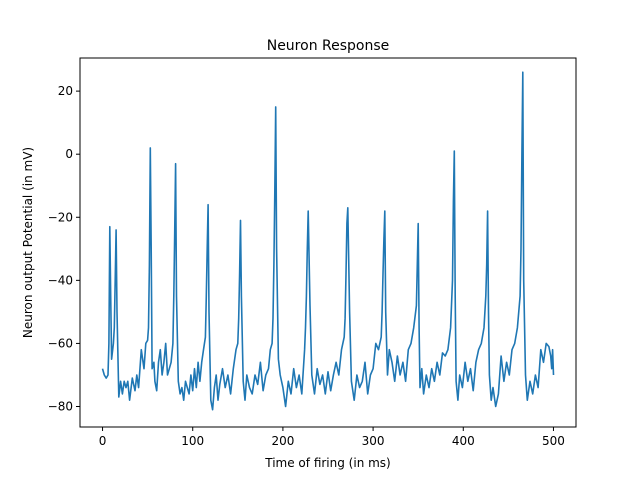 Image resolution: width=640 pixels, height=480 pixels. I want to click on x-tick-label: 100, so click(192, 441).